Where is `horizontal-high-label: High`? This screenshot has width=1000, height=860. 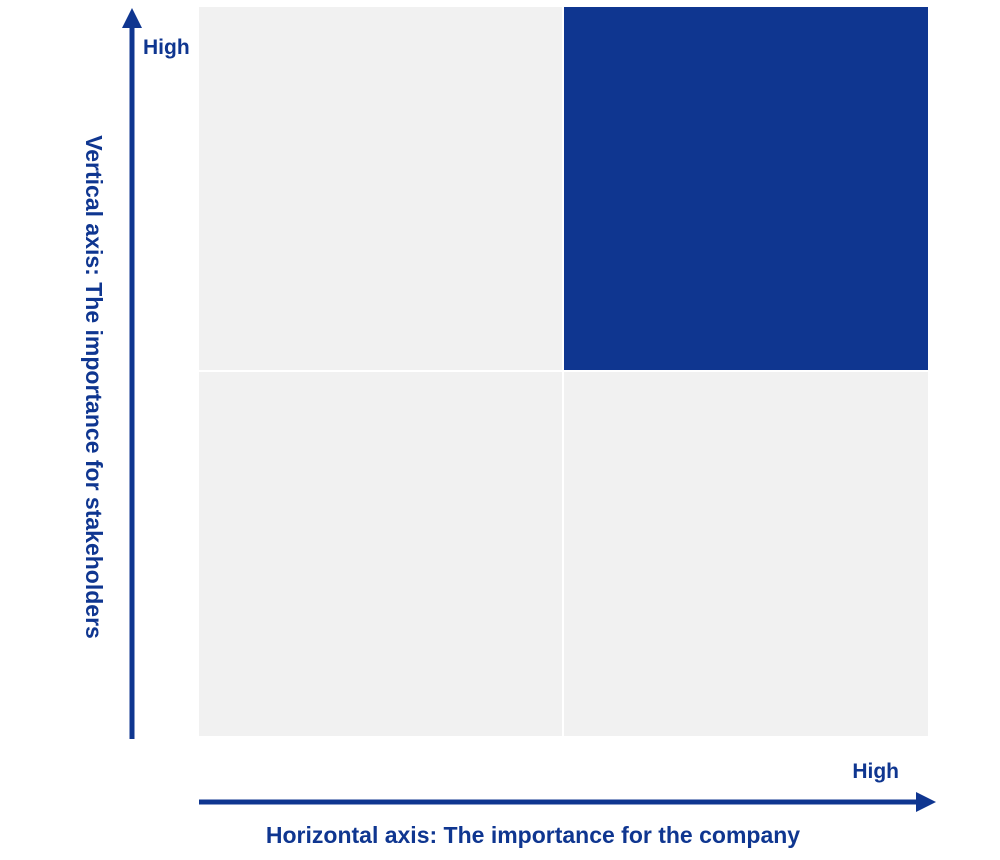 horizontal-high-label: High is located at coordinates (875, 771).